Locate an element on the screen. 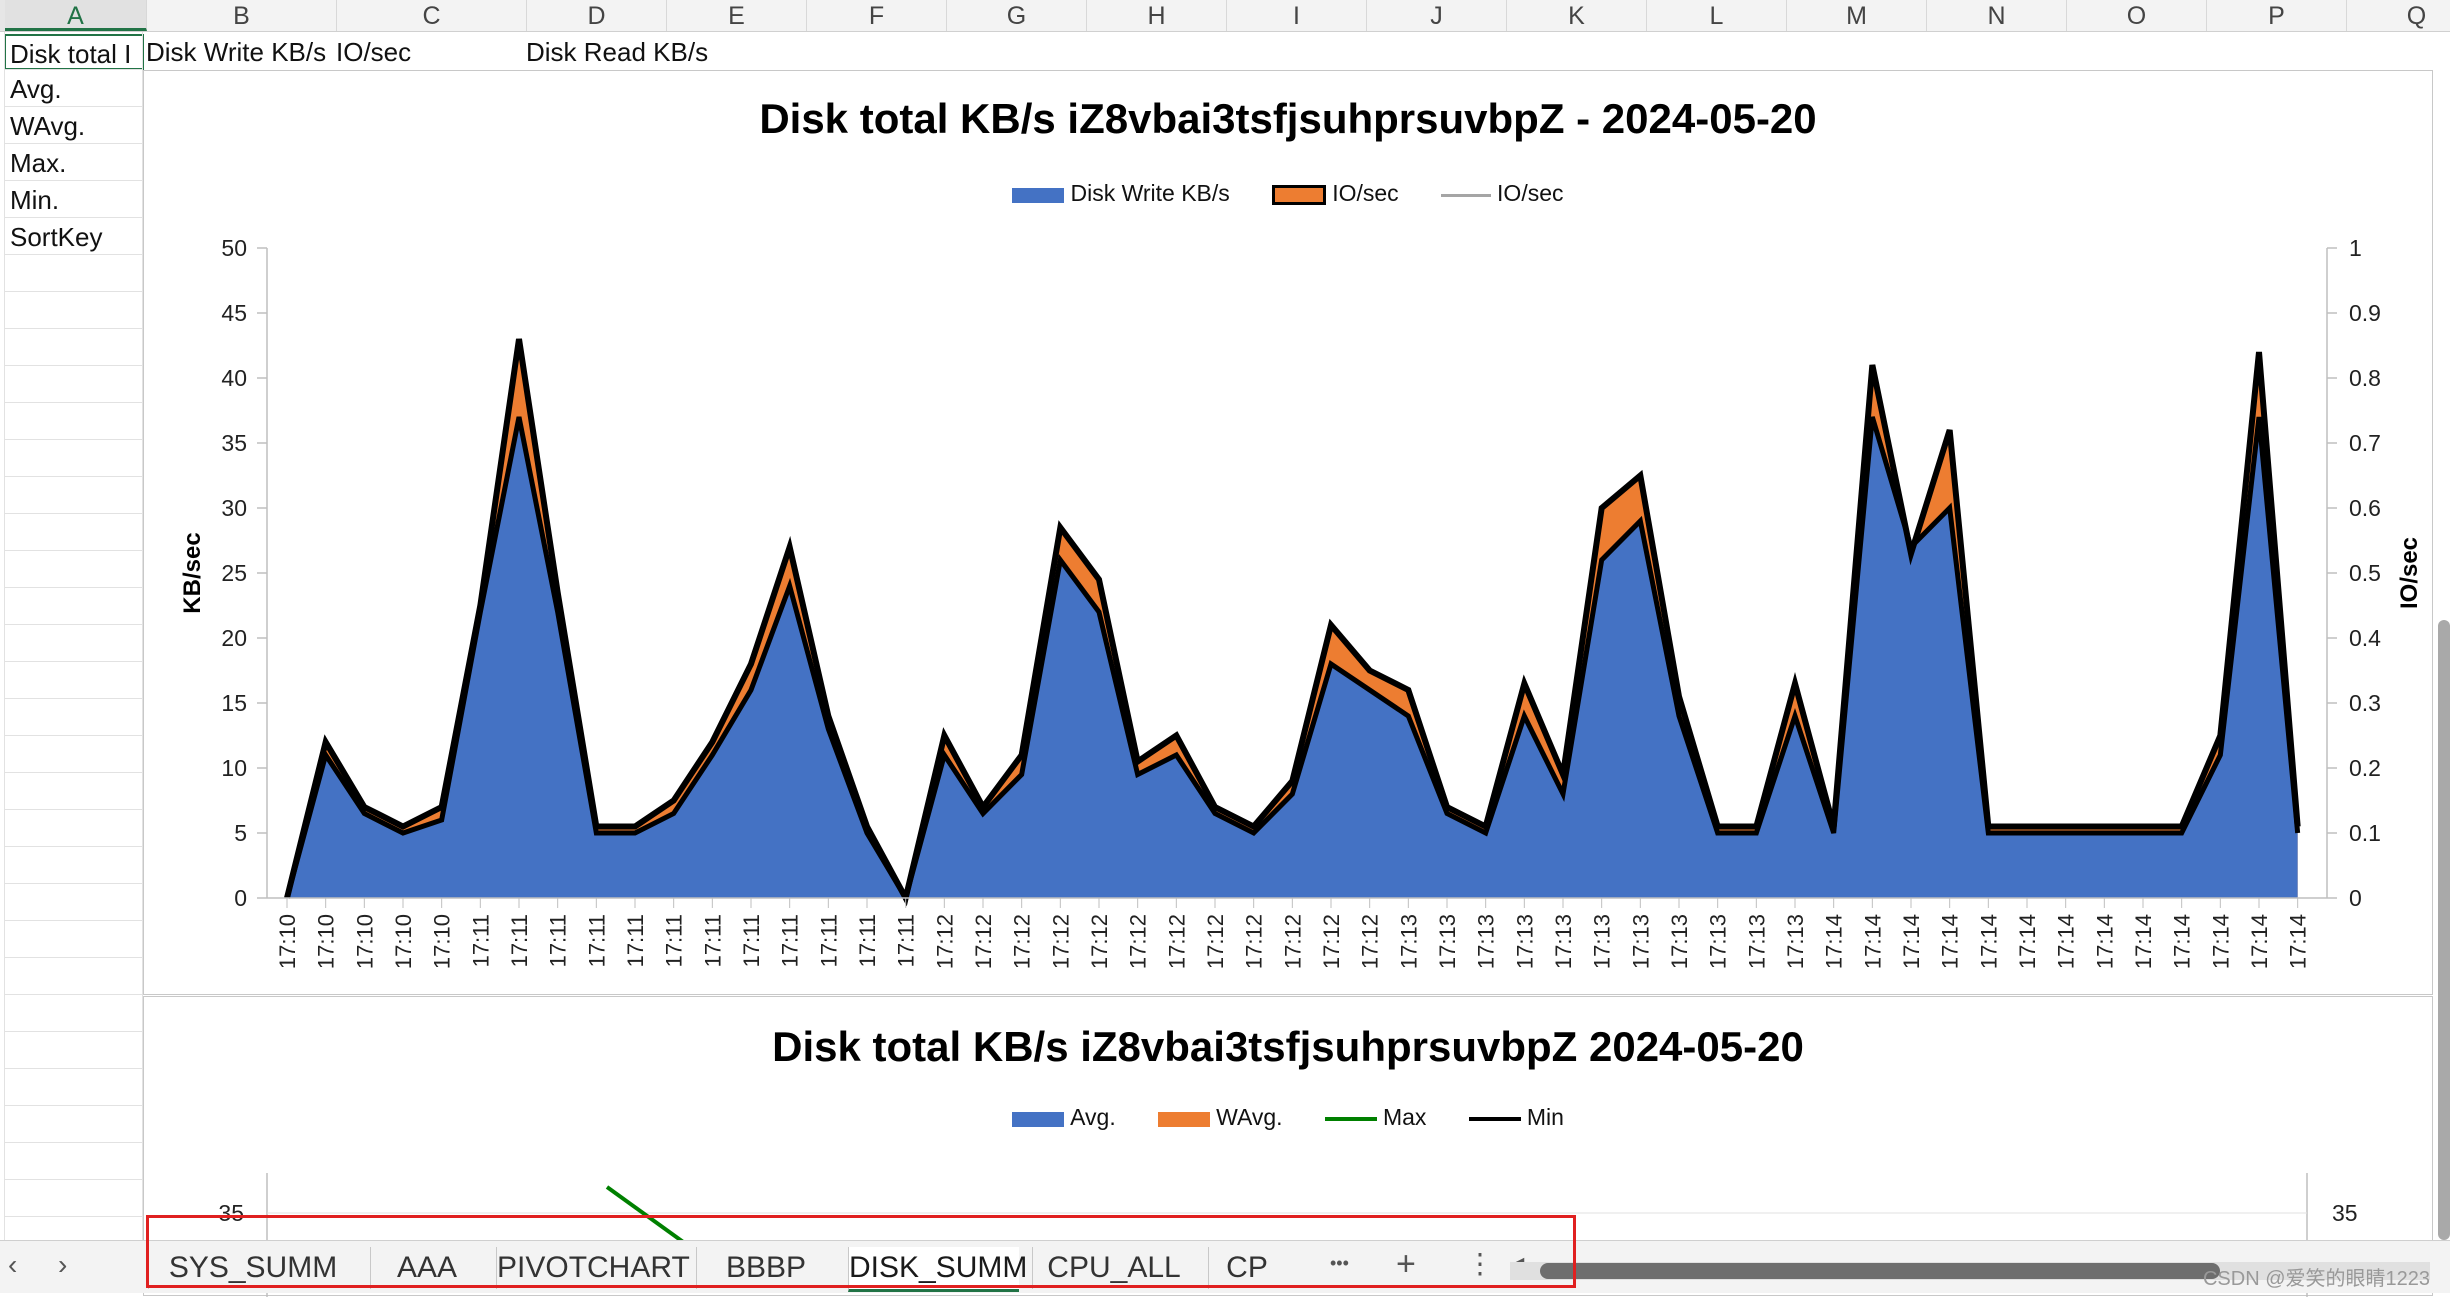  sheet-tab-aaa: AAA is located at coordinates (426, 1268).